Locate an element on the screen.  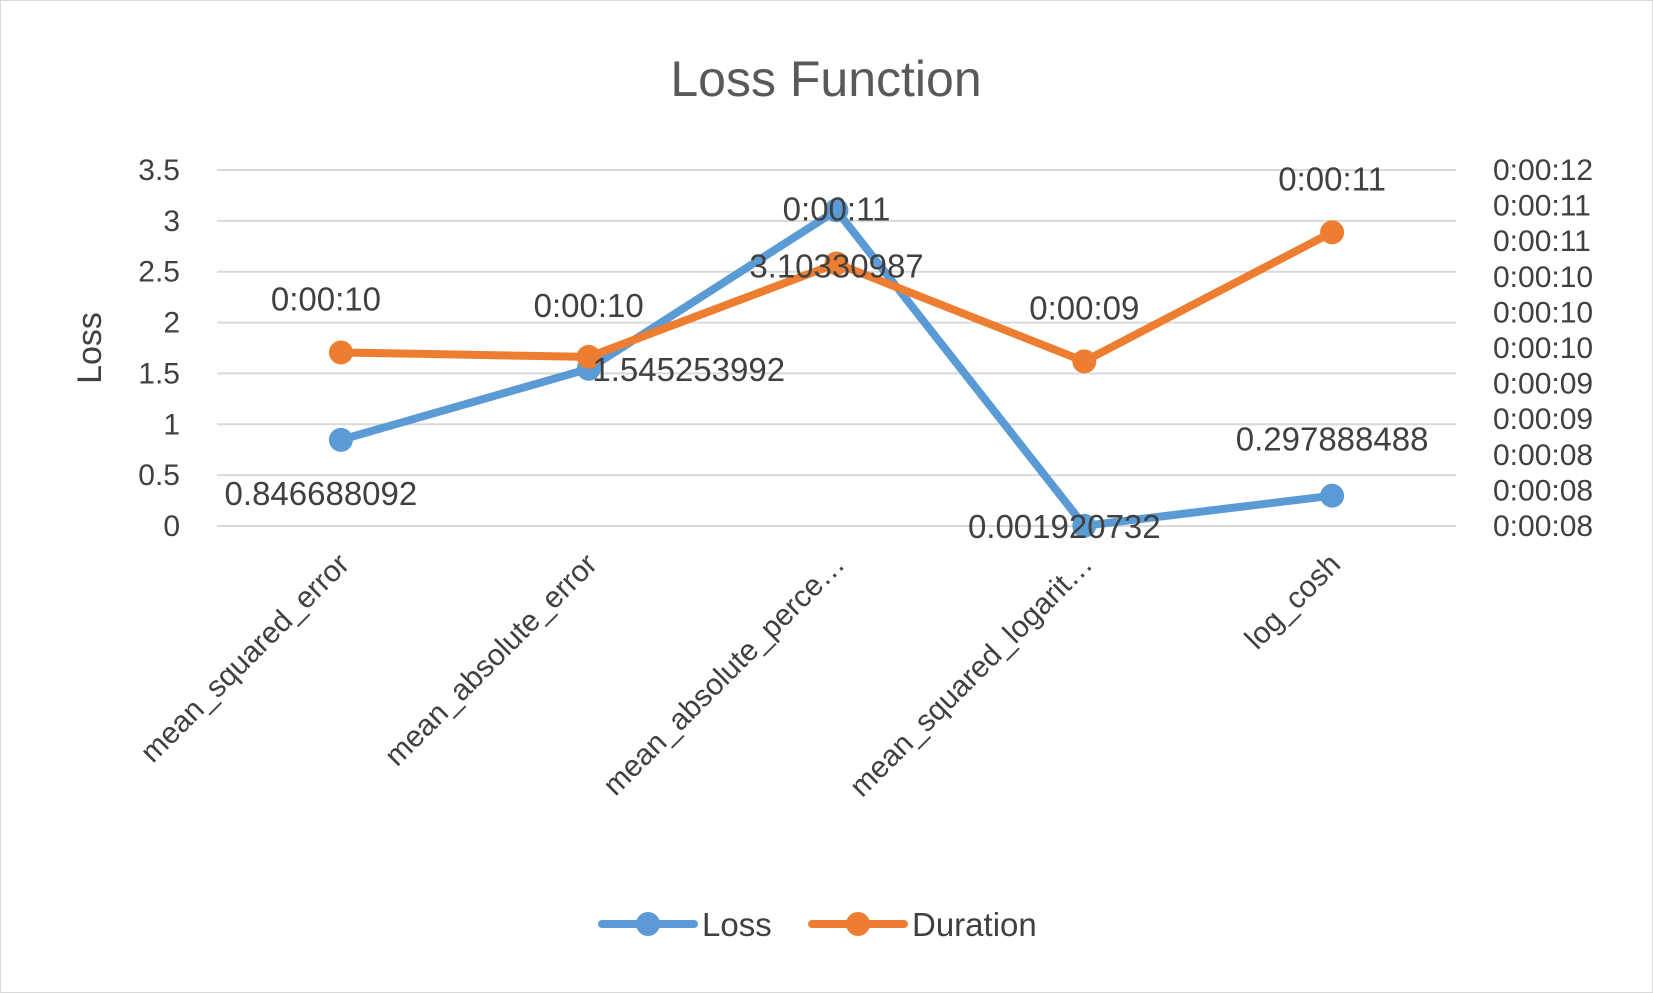
loss-data-label: 3.10330987 is located at coordinates (836, 265).